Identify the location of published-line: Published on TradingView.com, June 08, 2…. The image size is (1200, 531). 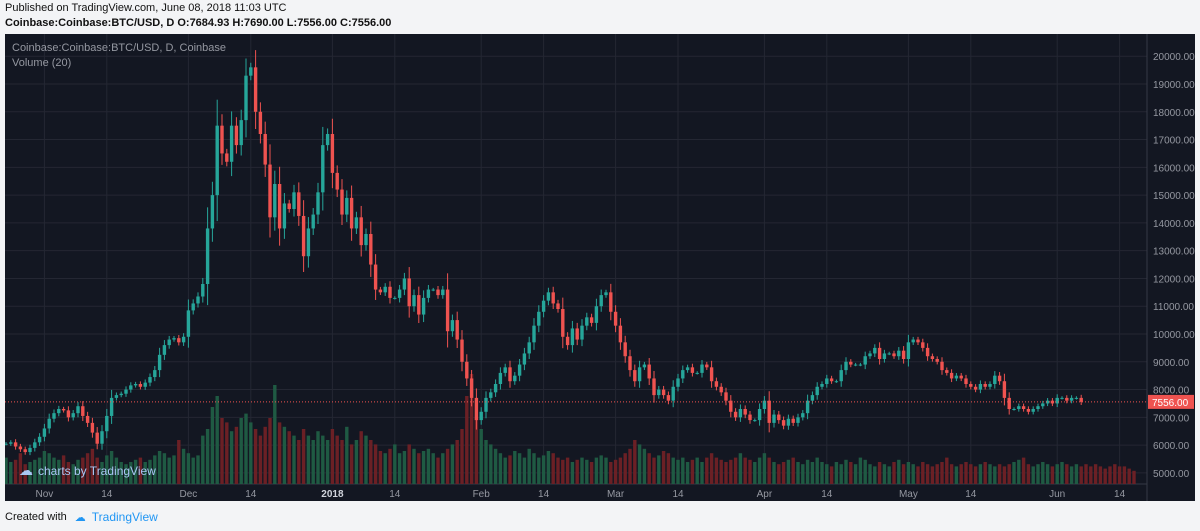
(146, 8).